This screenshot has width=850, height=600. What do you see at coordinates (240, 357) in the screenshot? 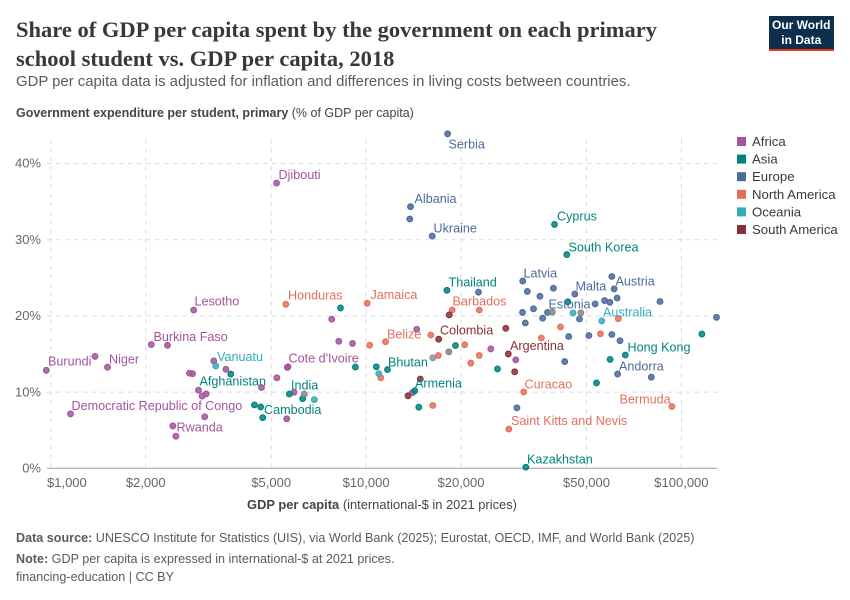
I see `svg-text: Vanuatu` at bounding box center [240, 357].